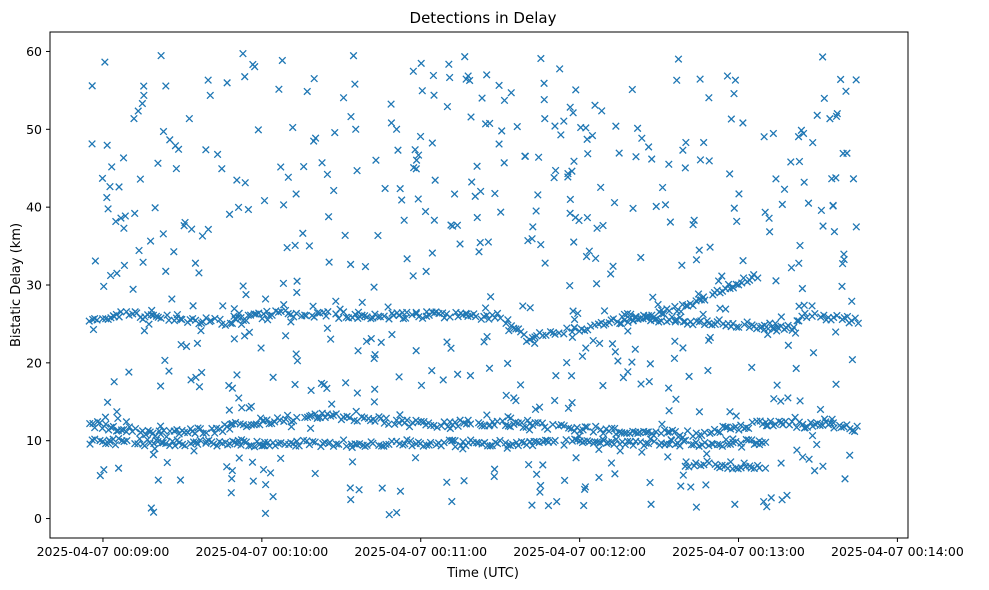 This screenshot has width=989, height=590. I want to click on x-axis-label: Time (UTC), so click(482, 573).